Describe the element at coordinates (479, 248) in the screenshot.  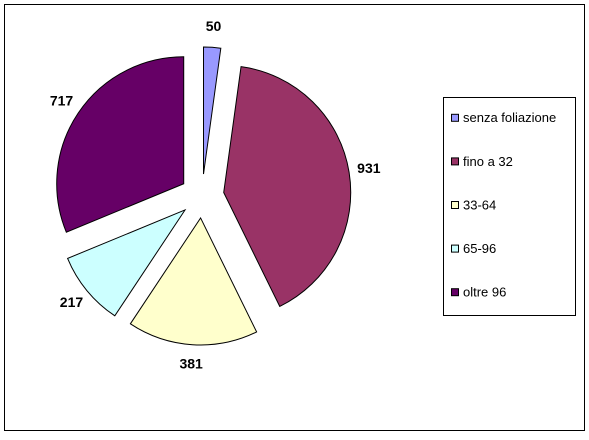
I see `legend-label: 65-96` at that location.